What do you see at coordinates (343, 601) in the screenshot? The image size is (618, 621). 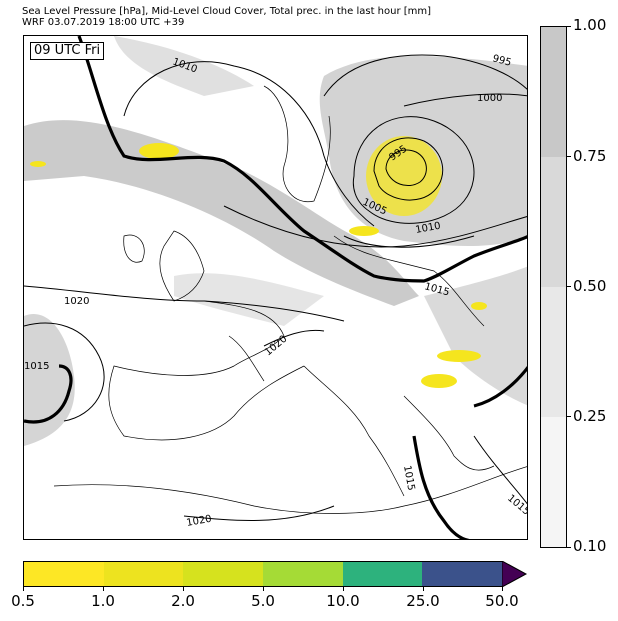 I see `precip-tick-label: 10.0` at bounding box center [343, 601].